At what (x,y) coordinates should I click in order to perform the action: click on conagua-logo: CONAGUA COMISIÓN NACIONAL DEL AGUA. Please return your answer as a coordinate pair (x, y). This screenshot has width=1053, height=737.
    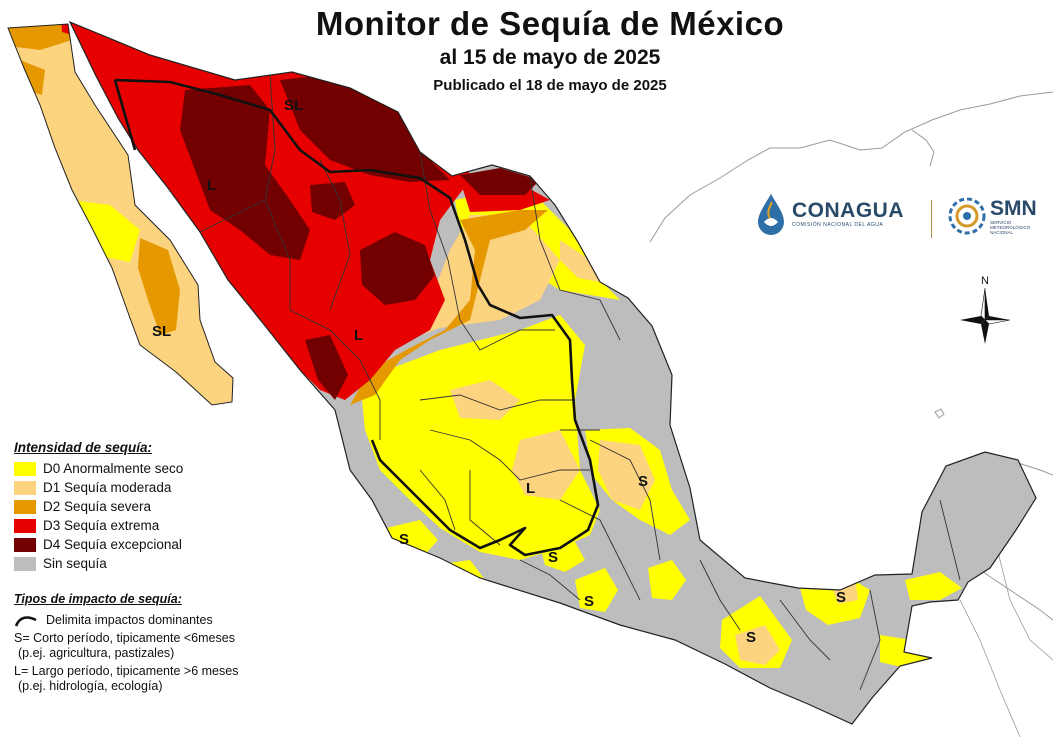
    Looking at the image, I should click on (829, 214).